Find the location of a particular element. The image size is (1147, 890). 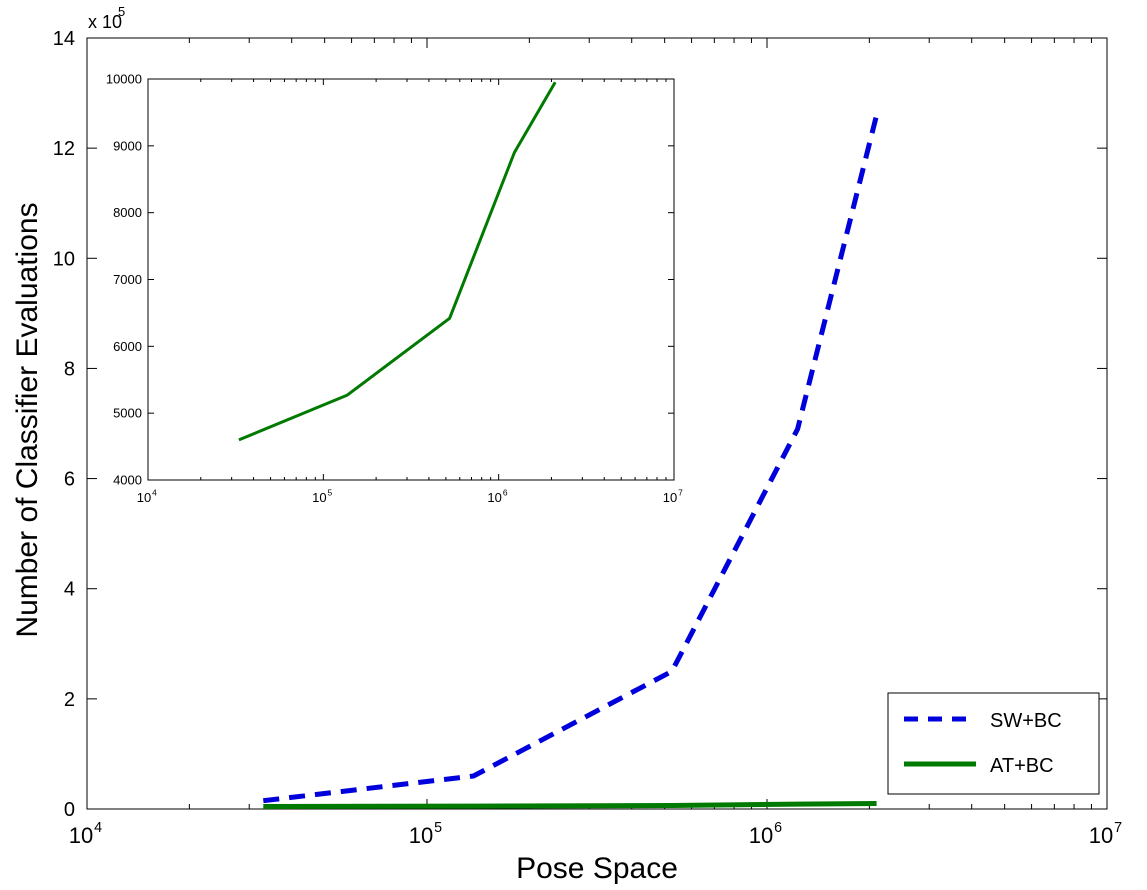

legend-label-at-bc: AT+BC is located at coordinates (1022, 766).